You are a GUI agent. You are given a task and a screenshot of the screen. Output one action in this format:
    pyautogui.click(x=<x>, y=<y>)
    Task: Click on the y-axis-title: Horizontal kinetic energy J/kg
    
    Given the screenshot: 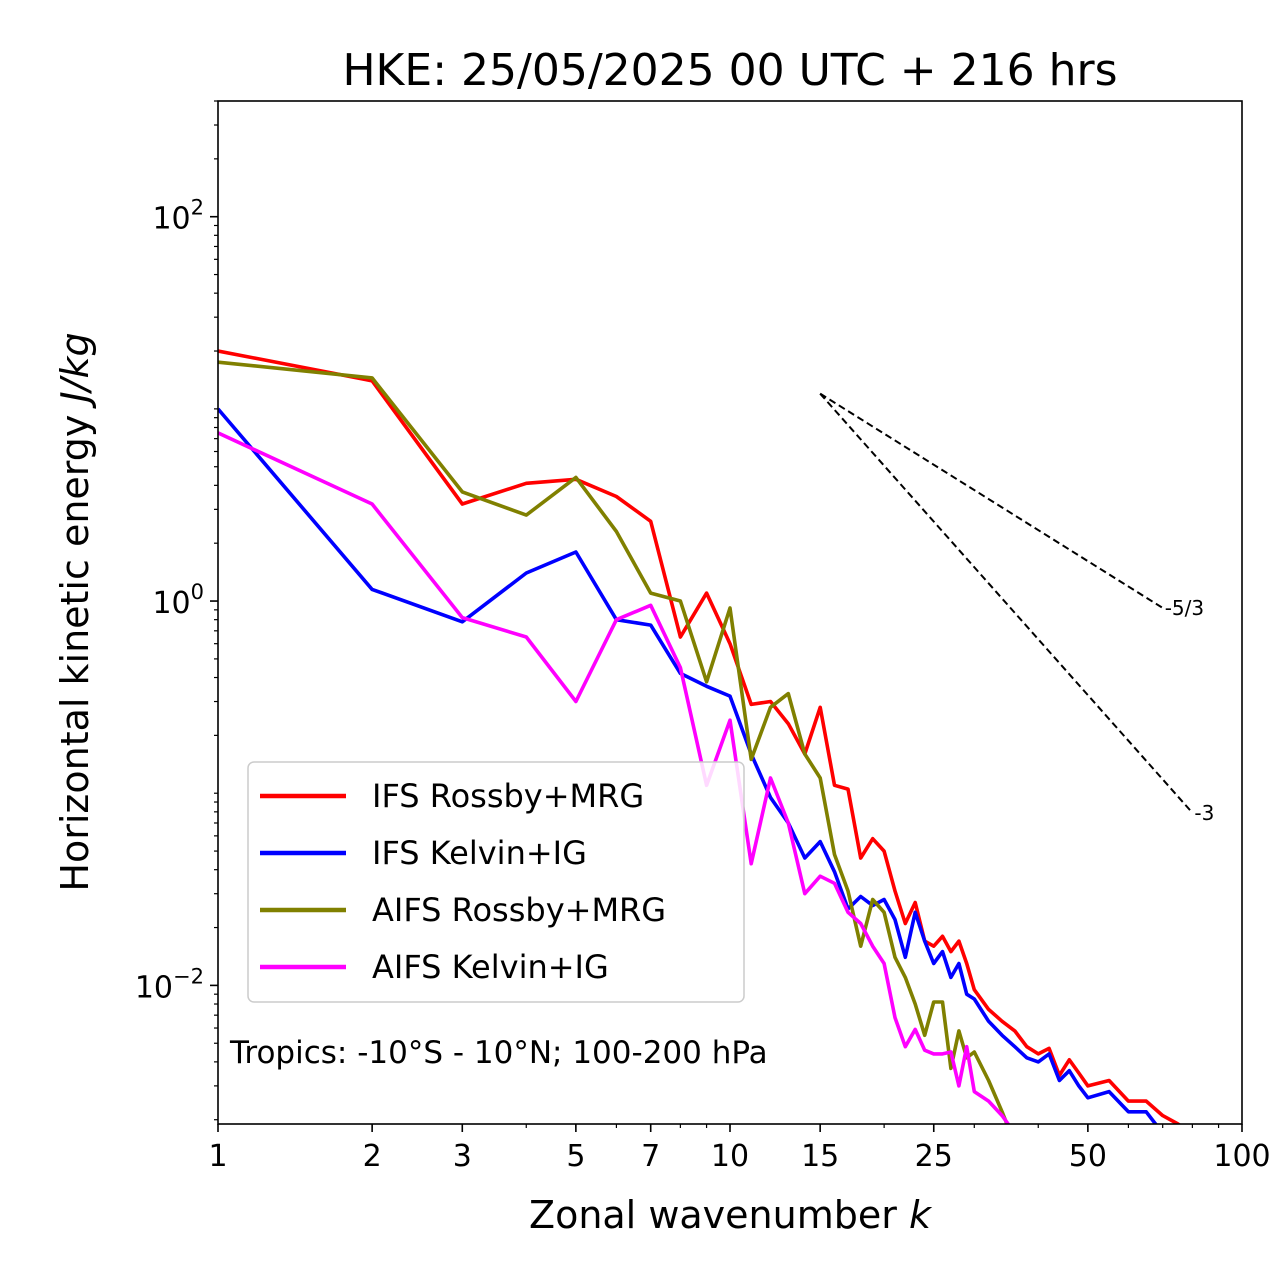 What is the action you would take?
    pyautogui.click(x=75, y=611)
    